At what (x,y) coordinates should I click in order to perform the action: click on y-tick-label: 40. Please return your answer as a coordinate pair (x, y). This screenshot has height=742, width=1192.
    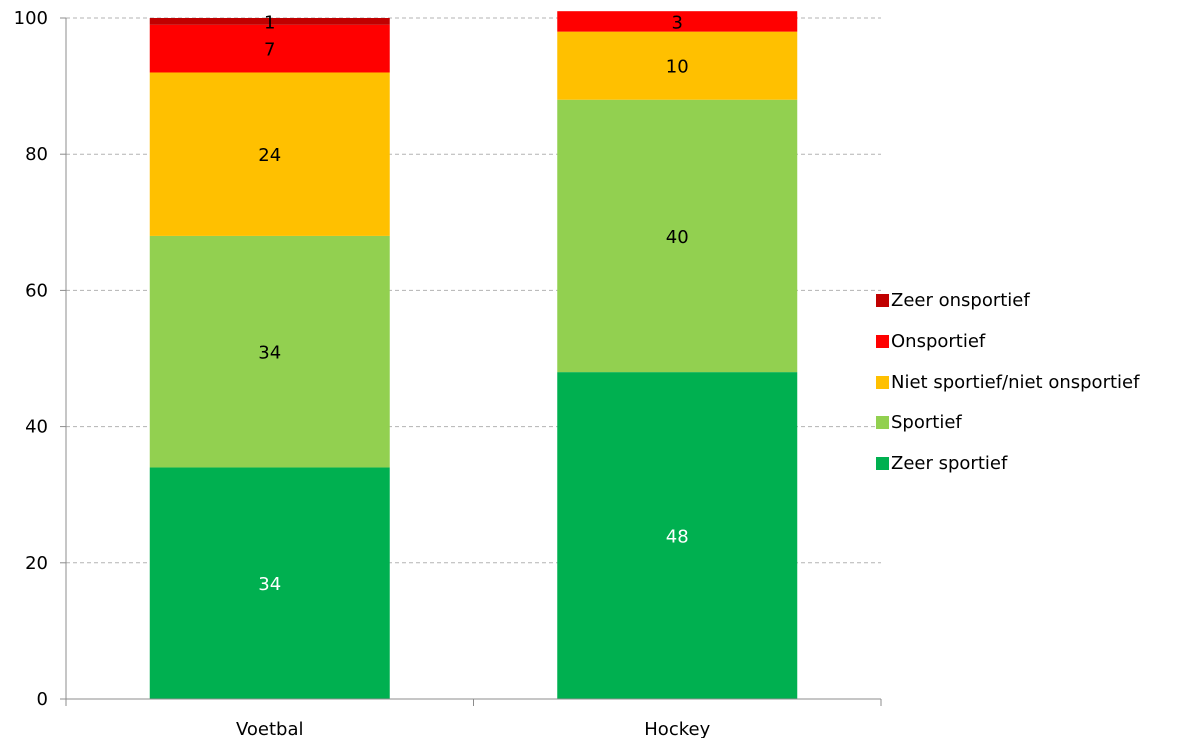
    Looking at the image, I should click on (36, 427).